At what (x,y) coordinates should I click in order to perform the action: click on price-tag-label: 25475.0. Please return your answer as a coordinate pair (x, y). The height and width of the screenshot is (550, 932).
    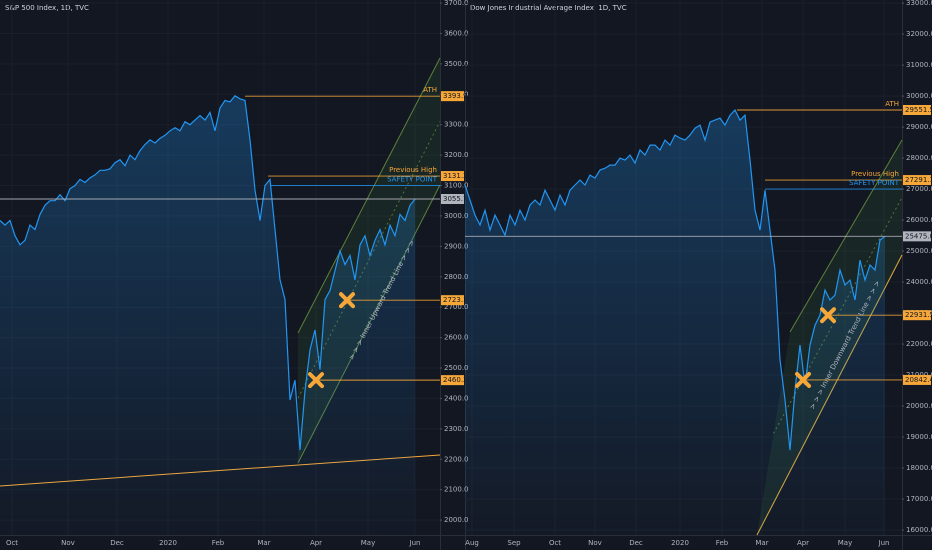
    Looking at the image, I should click on (918, 236).